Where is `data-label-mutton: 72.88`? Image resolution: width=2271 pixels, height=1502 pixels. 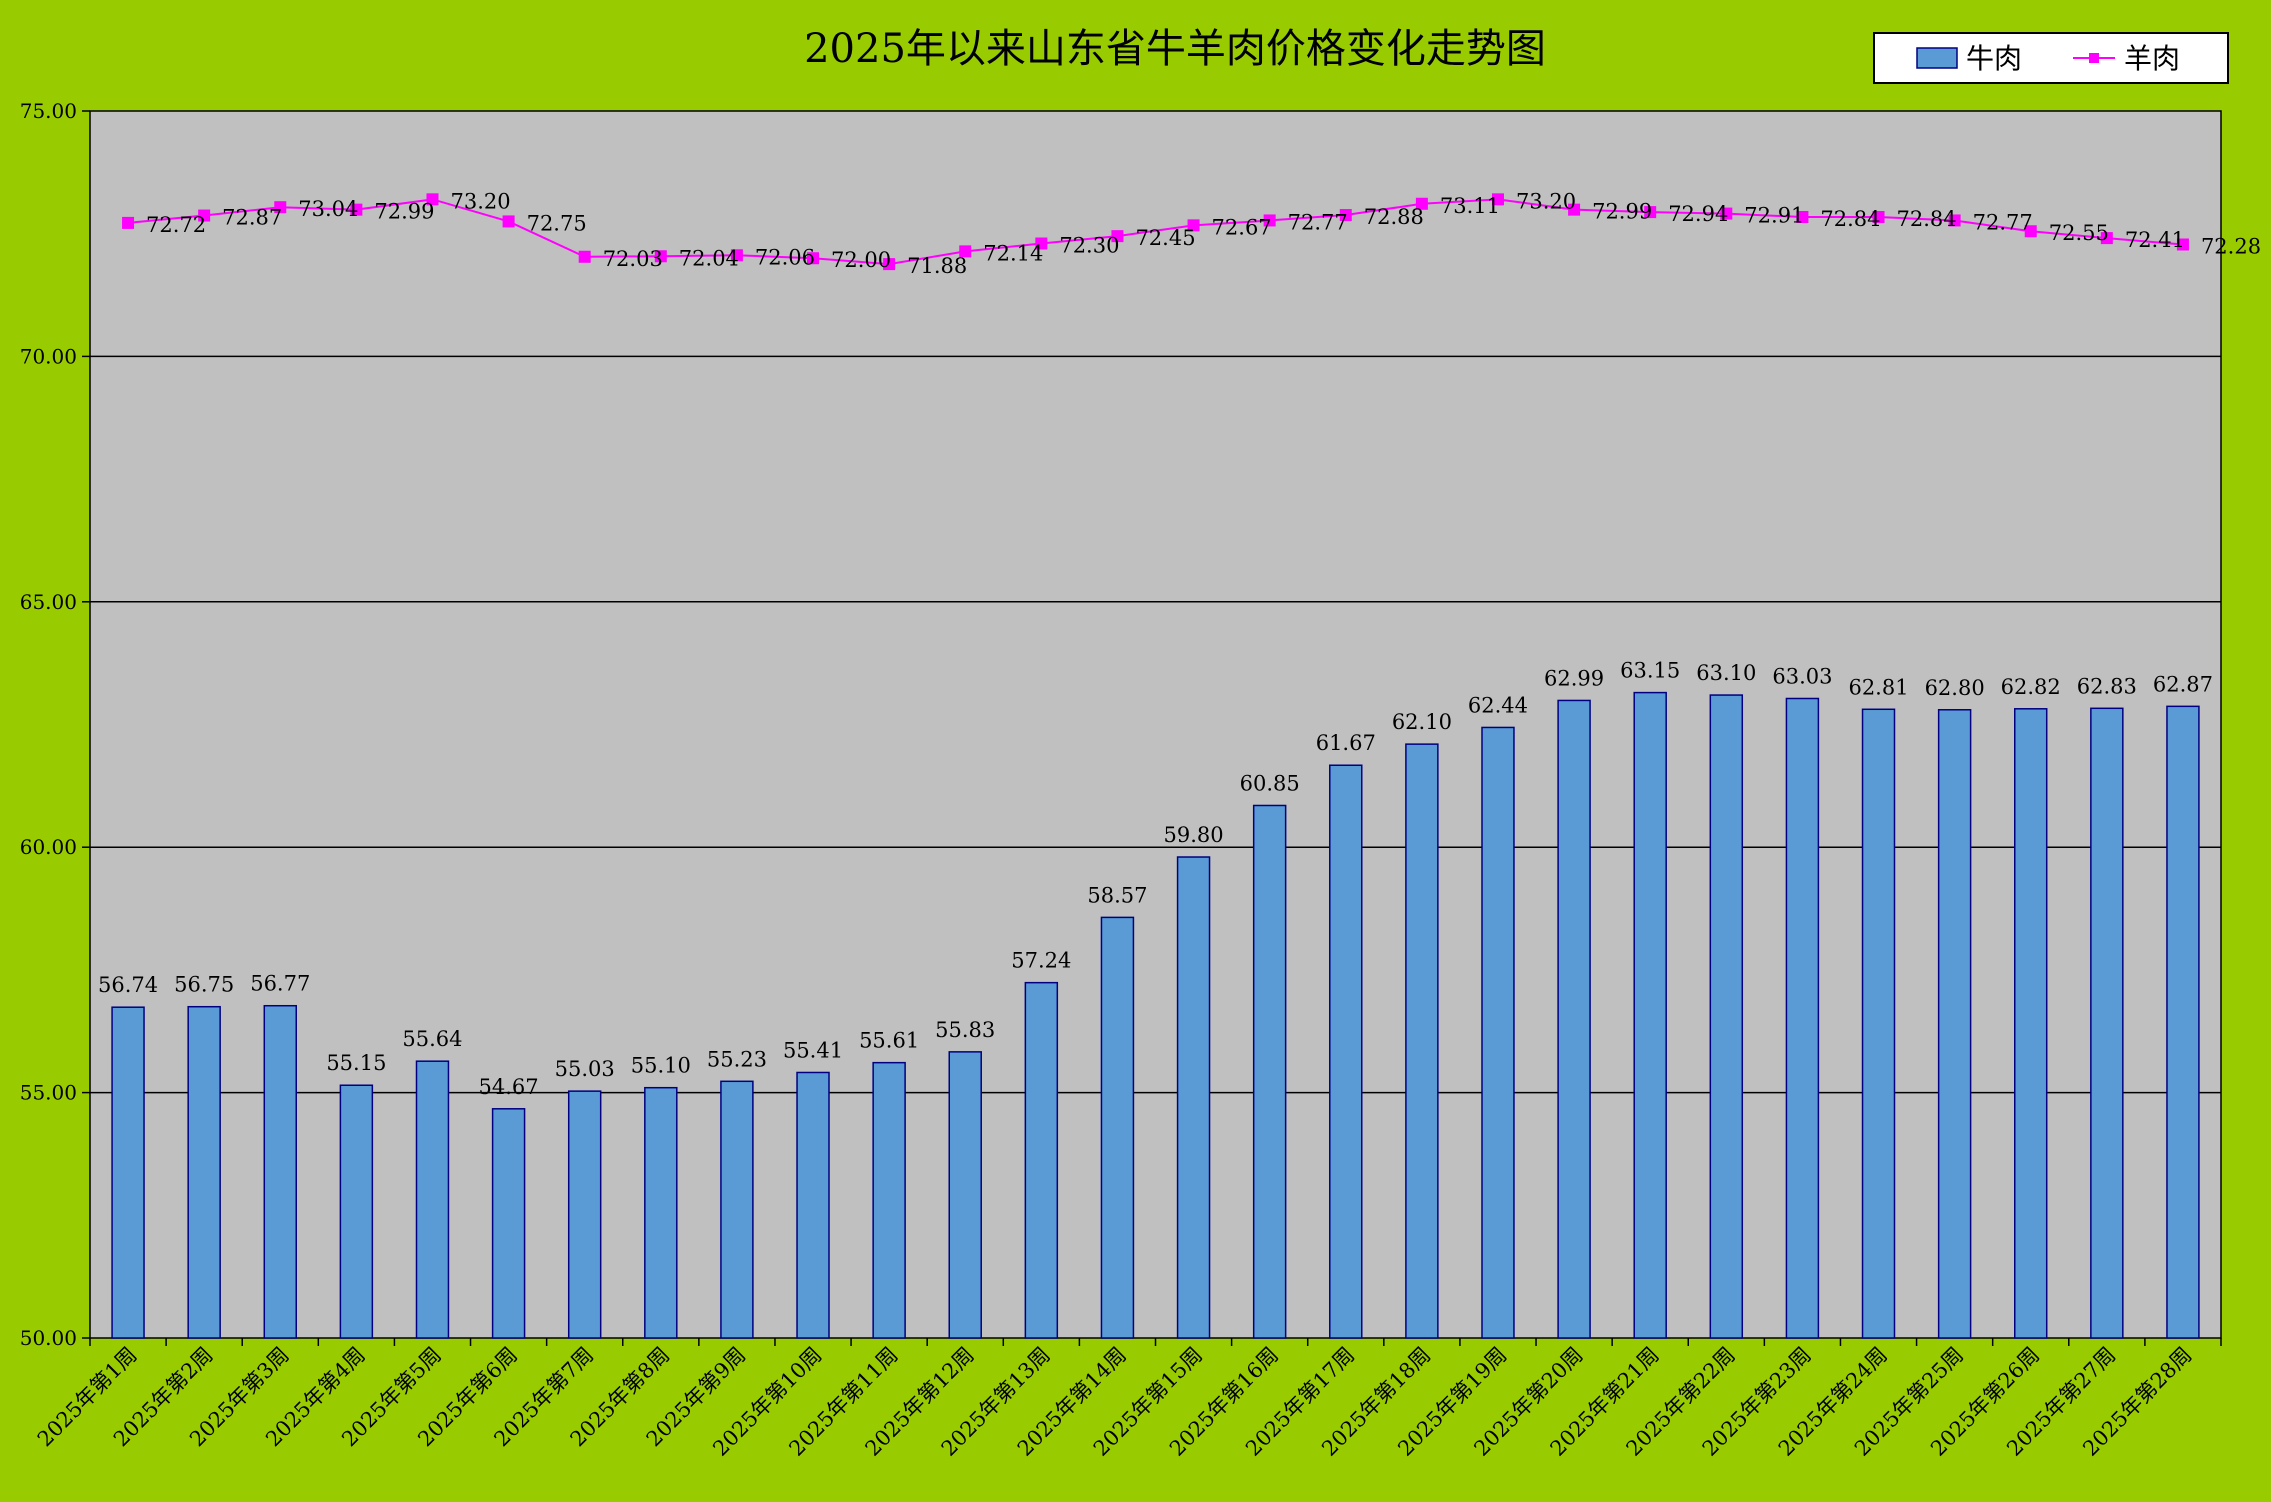
data-label-mutton: 72.88 is located at coordinates (1394, 217).